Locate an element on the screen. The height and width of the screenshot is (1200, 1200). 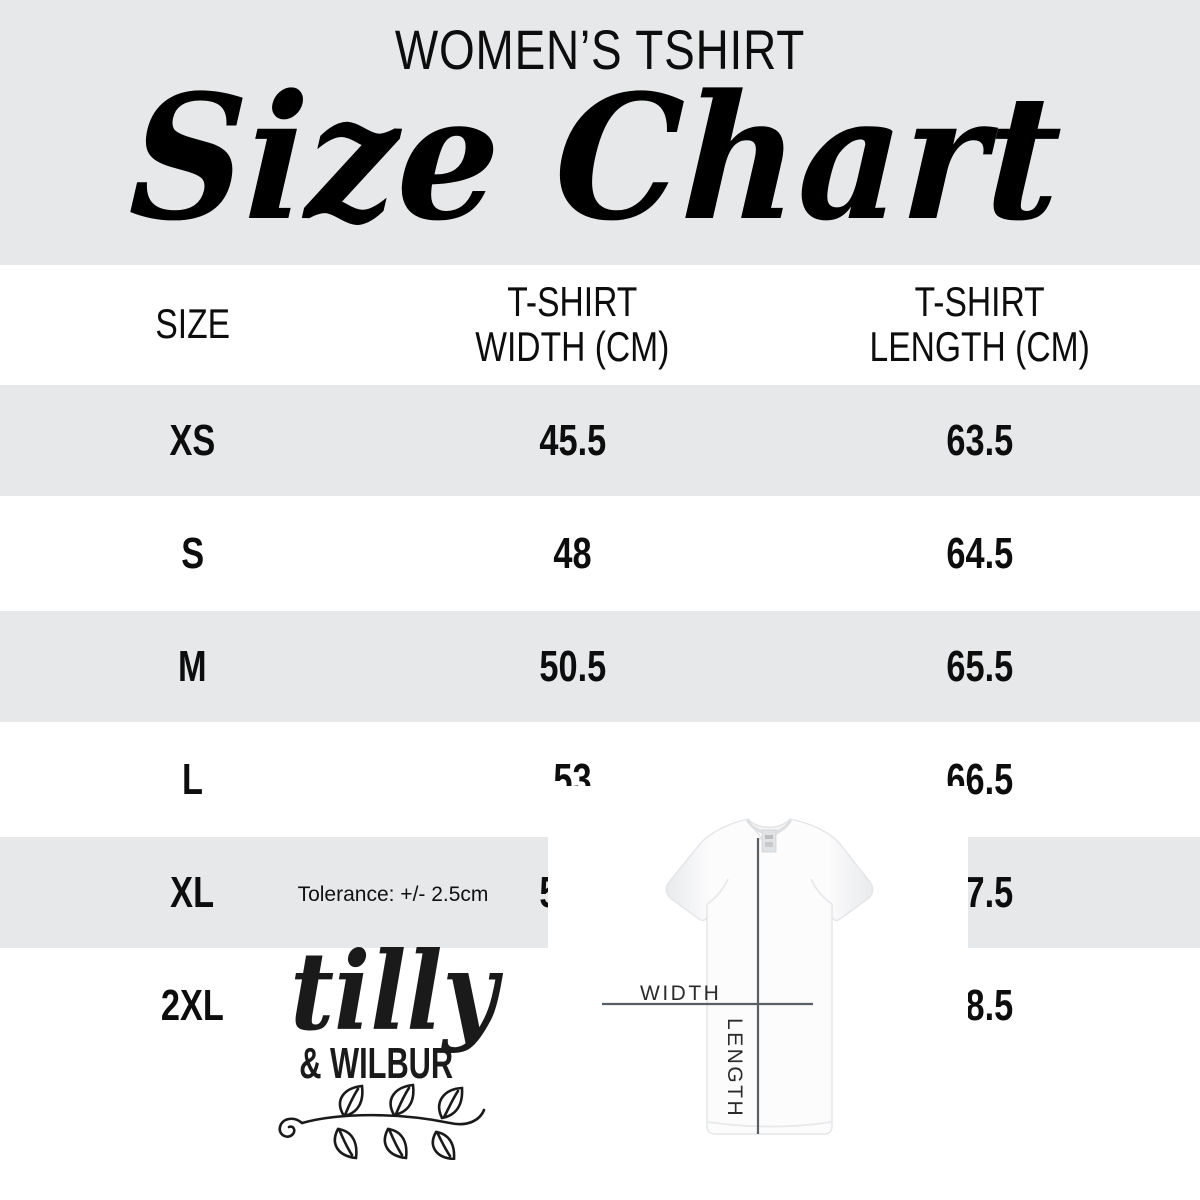
table-row: S 48 64.5 is located at coordinates (600, 554).